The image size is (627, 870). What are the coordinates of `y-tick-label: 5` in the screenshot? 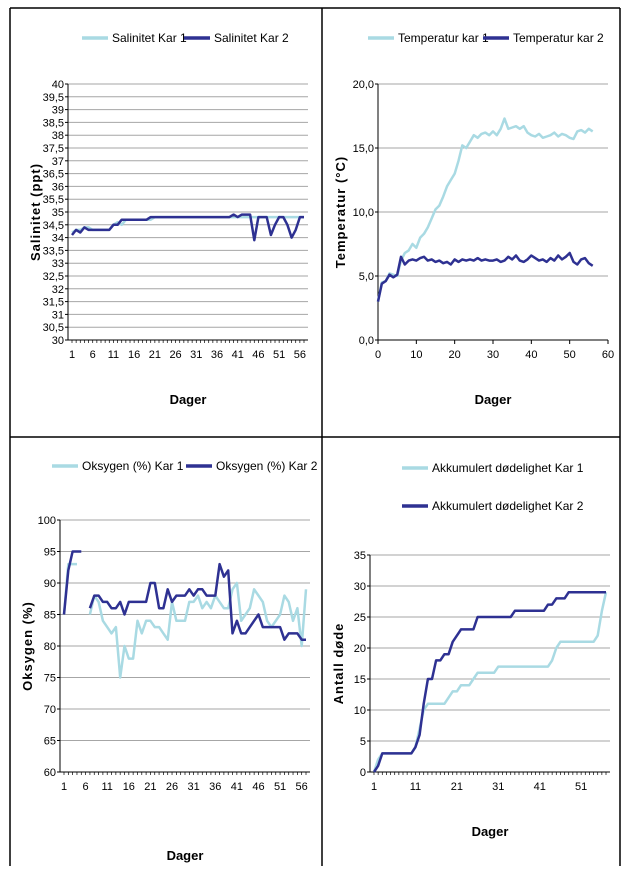 It's located at (363, 742).